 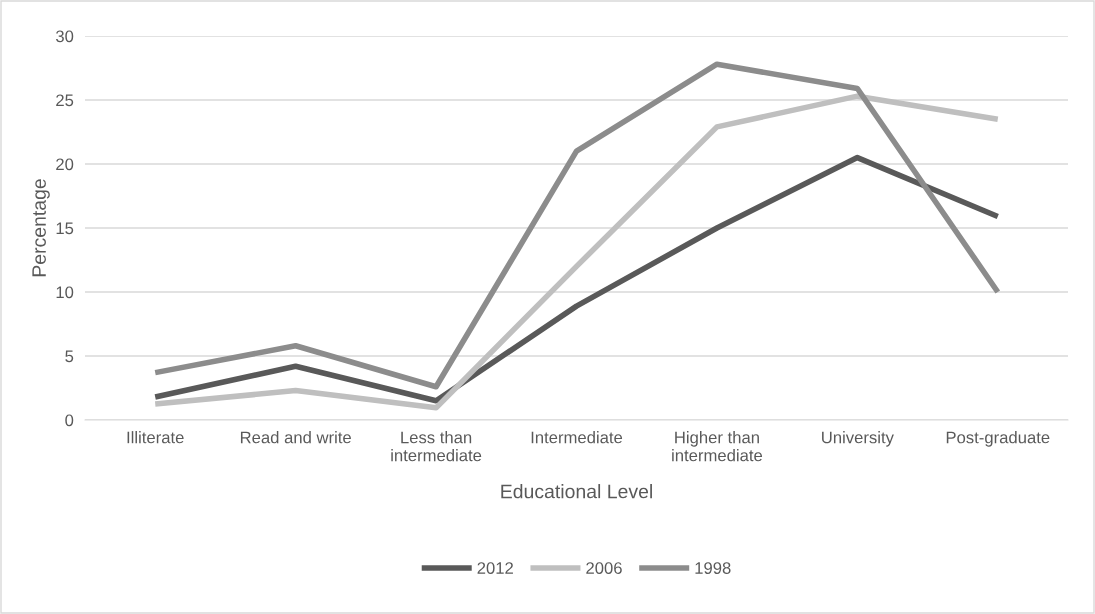 I want to click on y-tick-label: 30, so click(x=64, y=36).